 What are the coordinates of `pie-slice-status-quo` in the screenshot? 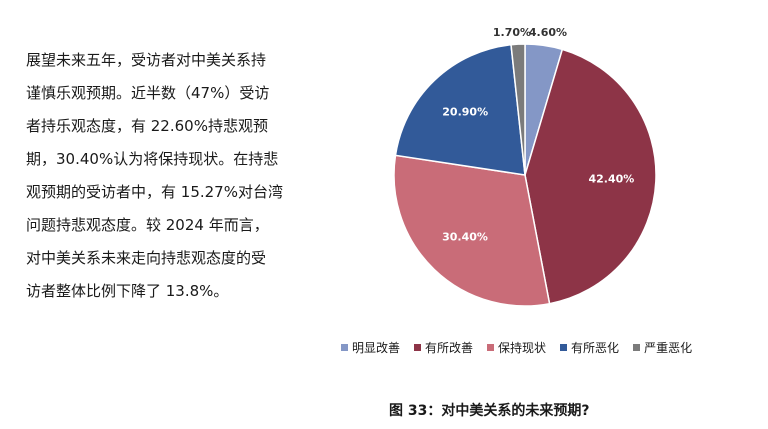 It's located at (472, 230).